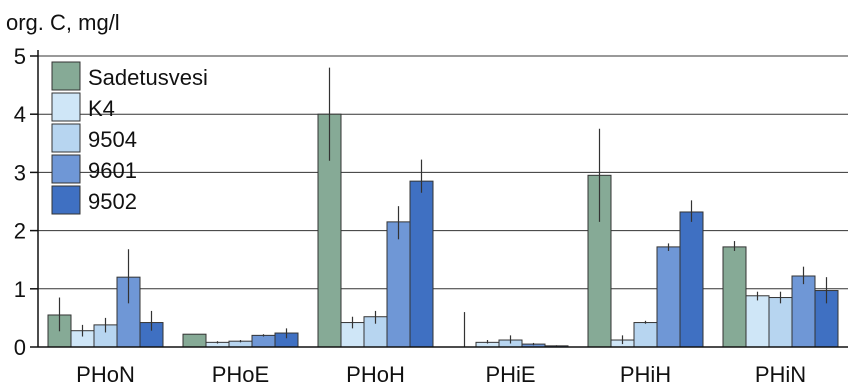 The image size is (848, 388). What do you see at coordinates (421, 264) in the screenshot?
I see `bar-9502-phoh` at bounding box center [421, 264].